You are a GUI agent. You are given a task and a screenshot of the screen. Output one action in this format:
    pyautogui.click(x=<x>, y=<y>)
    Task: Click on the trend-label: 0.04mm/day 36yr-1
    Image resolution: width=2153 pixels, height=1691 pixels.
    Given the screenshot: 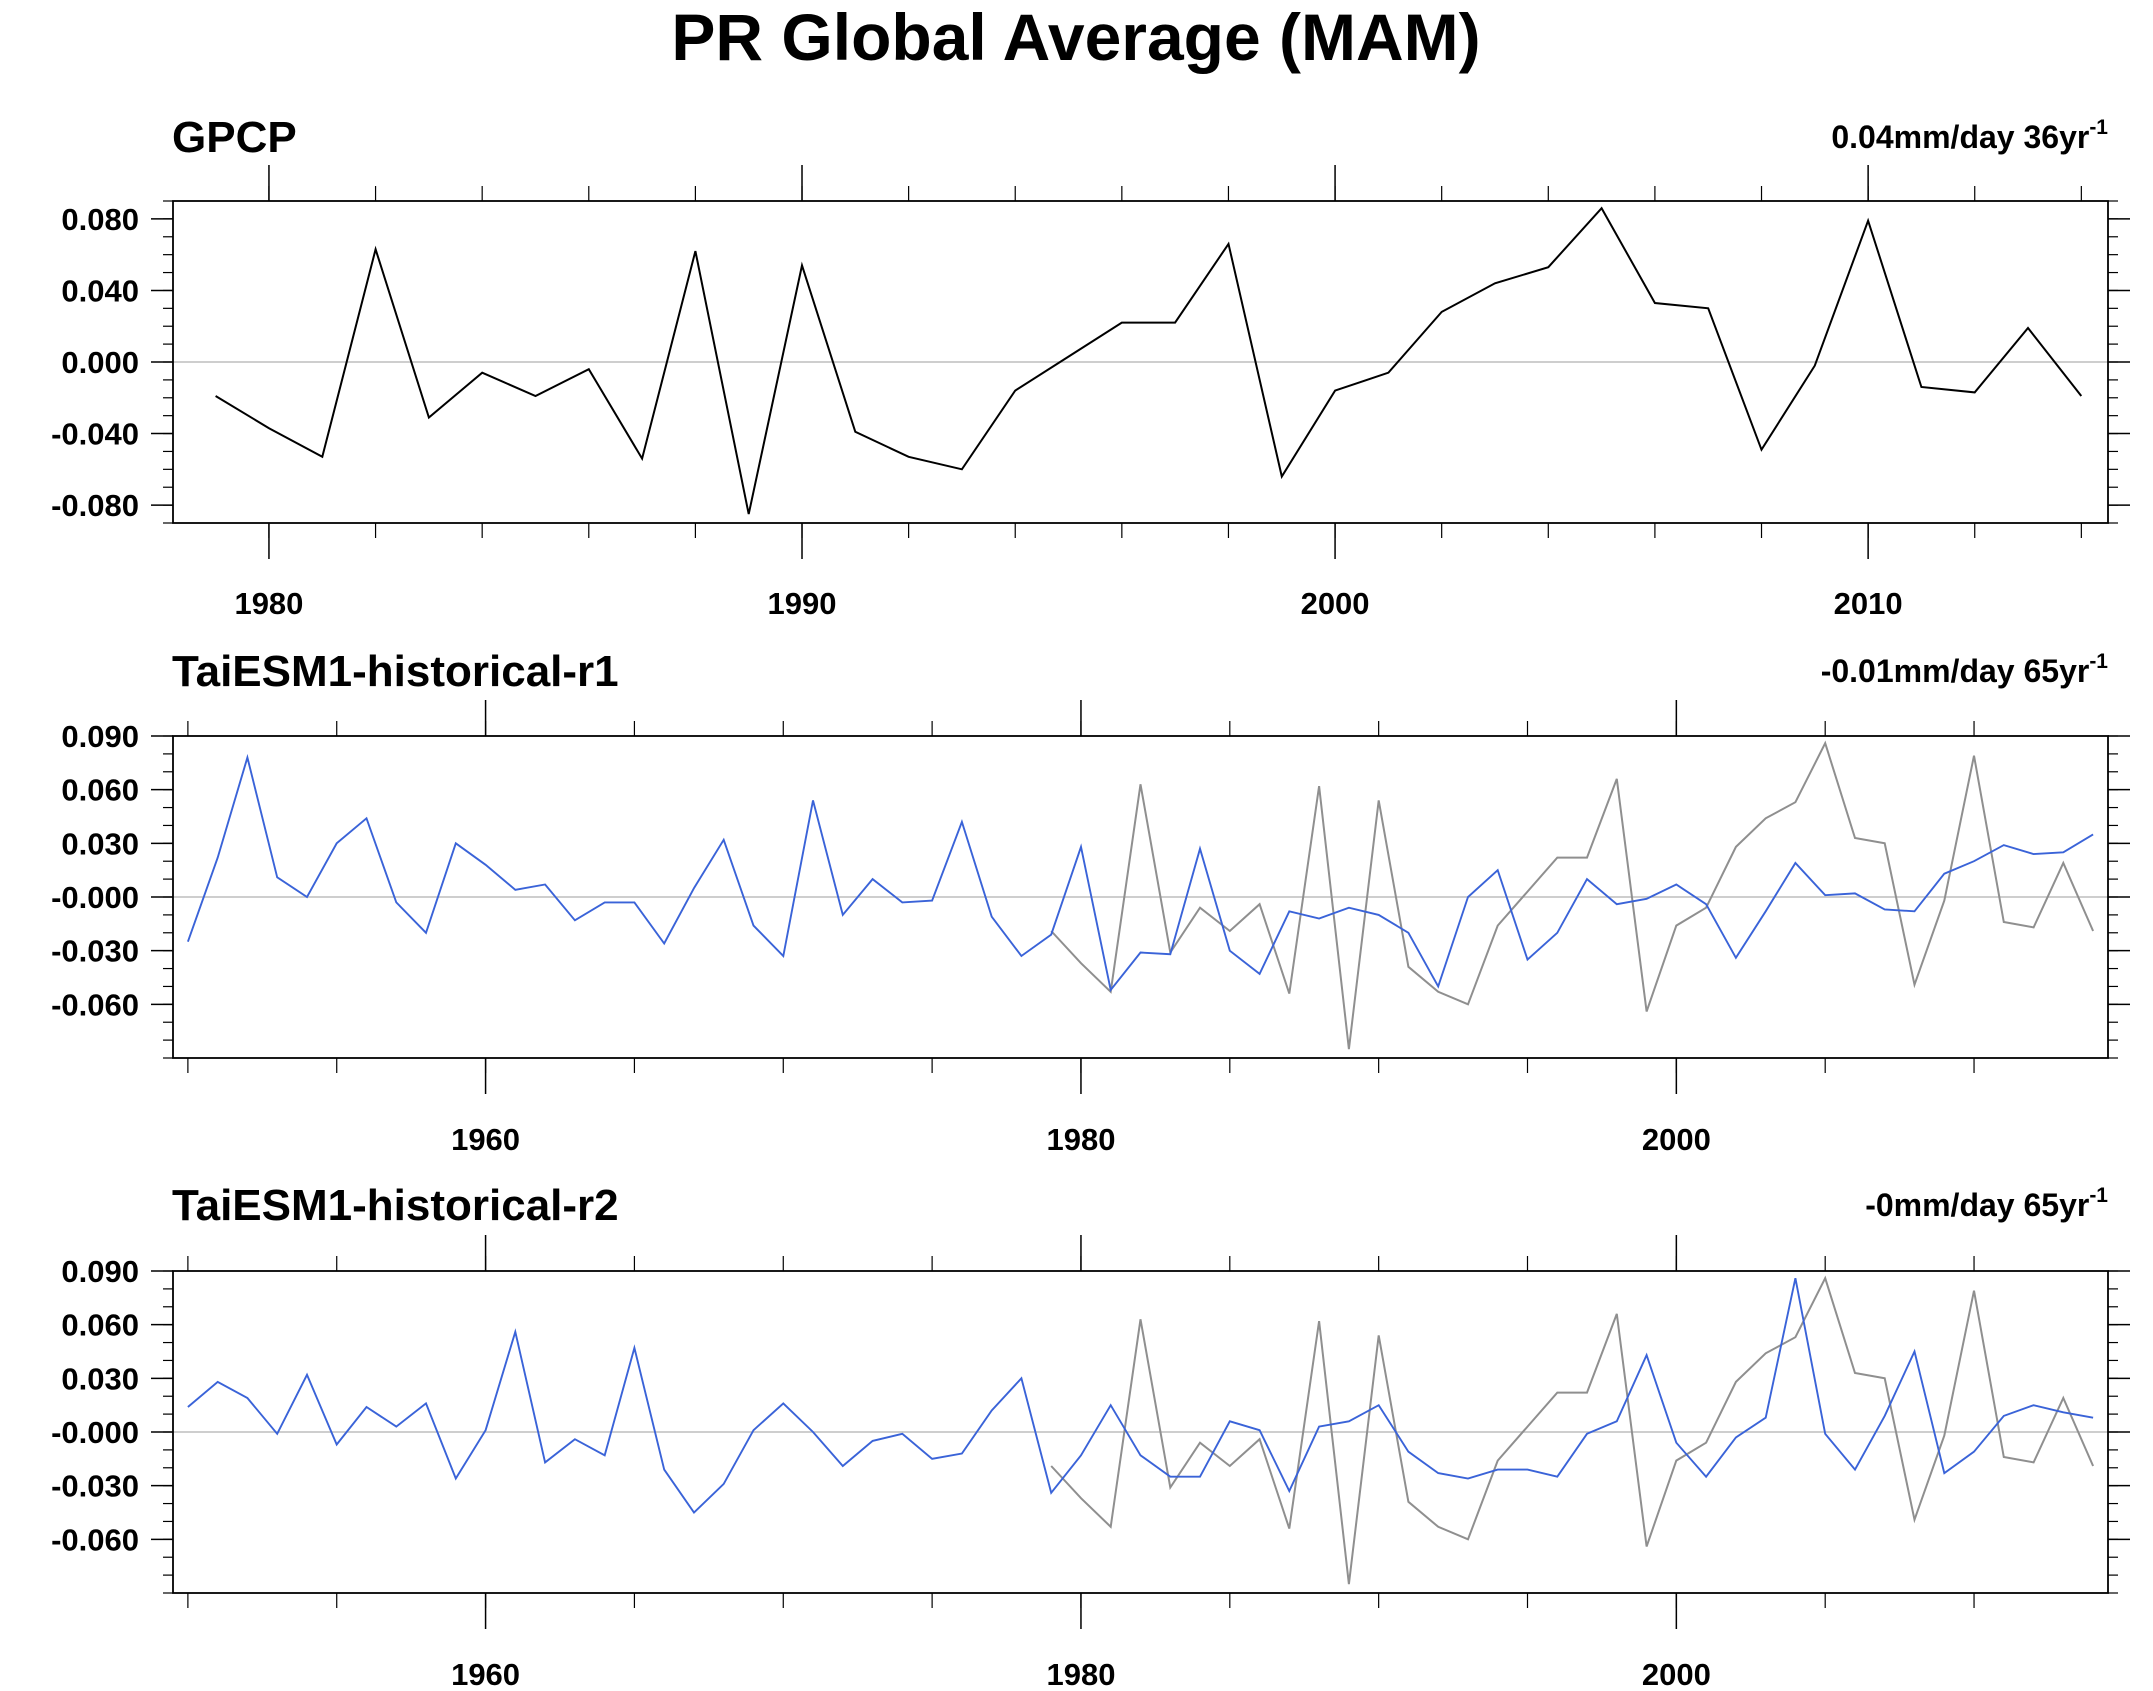 What is the action you would take?
    pyautogui.click(x=1969, y=135)
    